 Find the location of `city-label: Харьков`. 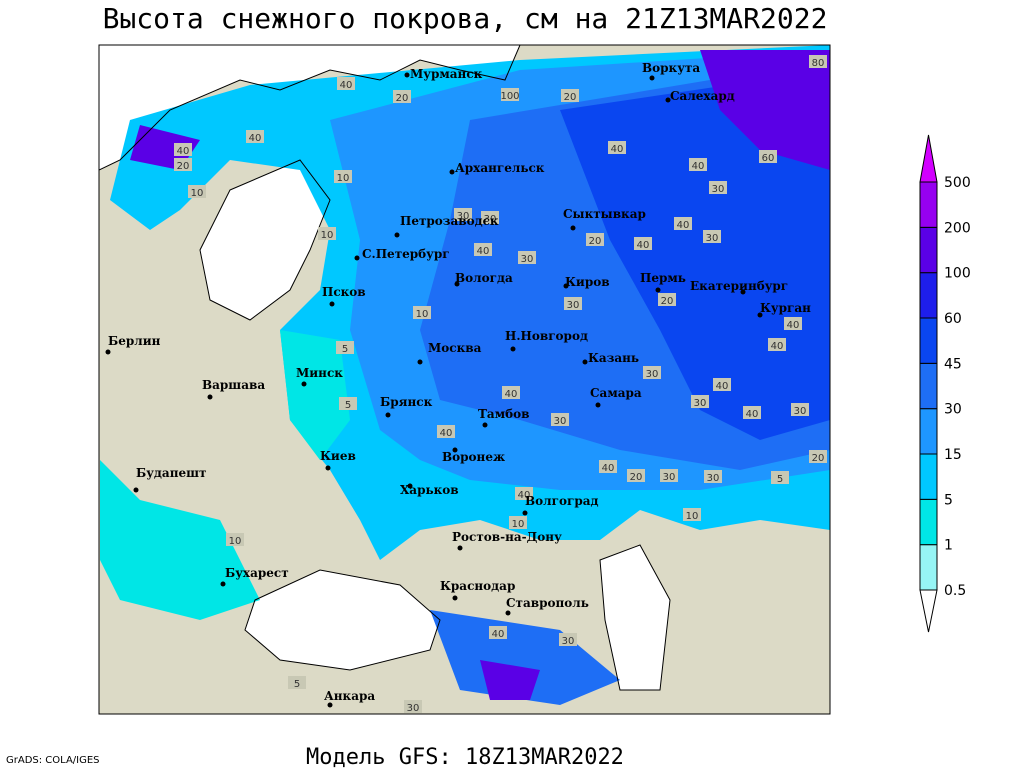

city-label: Харьков is located at coordinates (429, 490).